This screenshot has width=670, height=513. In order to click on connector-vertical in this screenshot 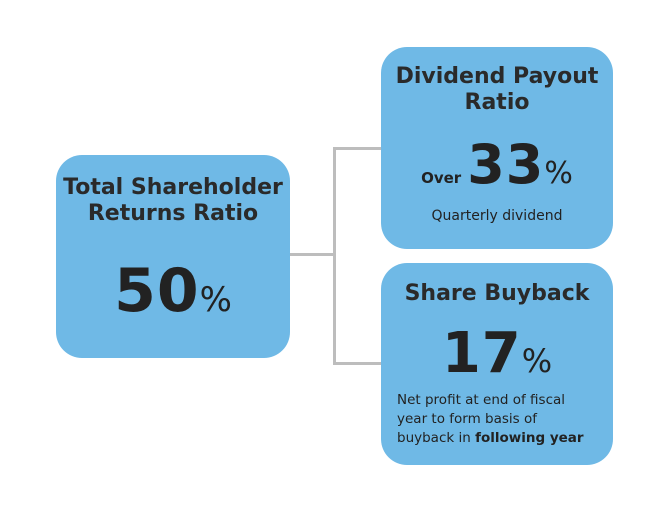, I will do `click(334, 256)`.